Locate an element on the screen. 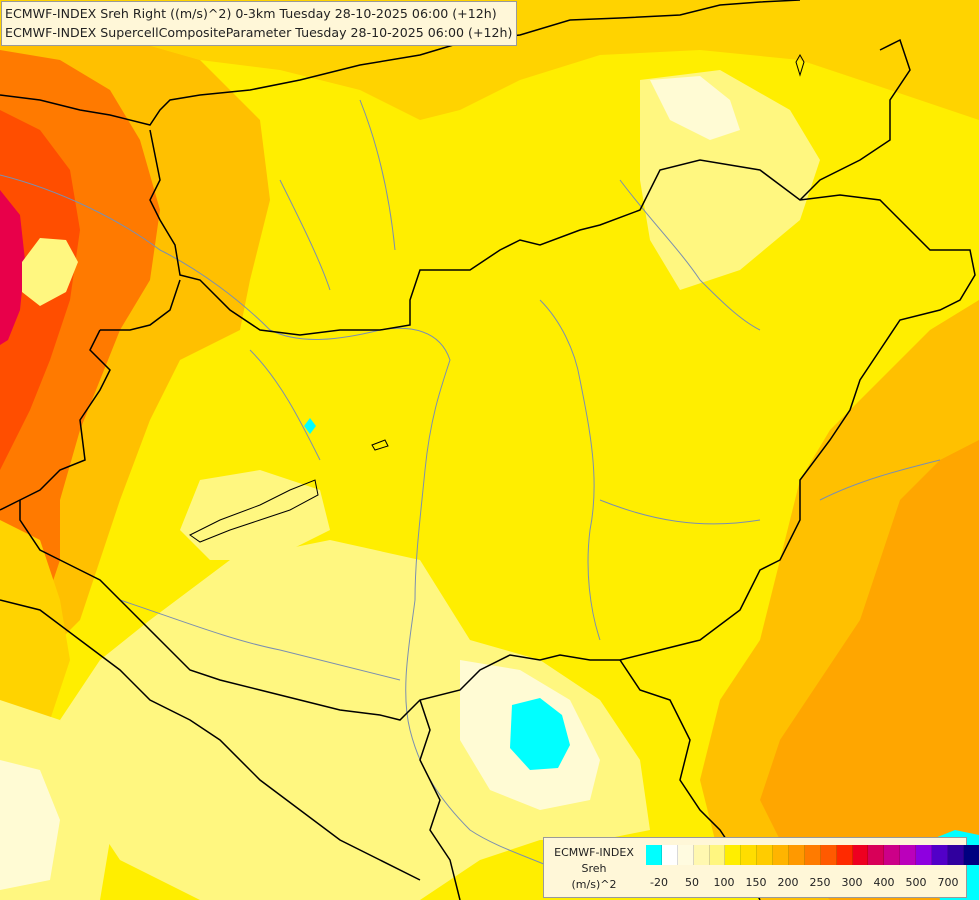 The width and height of the screenshot is (979, 900). field-pale-spot-west is located at coordinates (50, 272).